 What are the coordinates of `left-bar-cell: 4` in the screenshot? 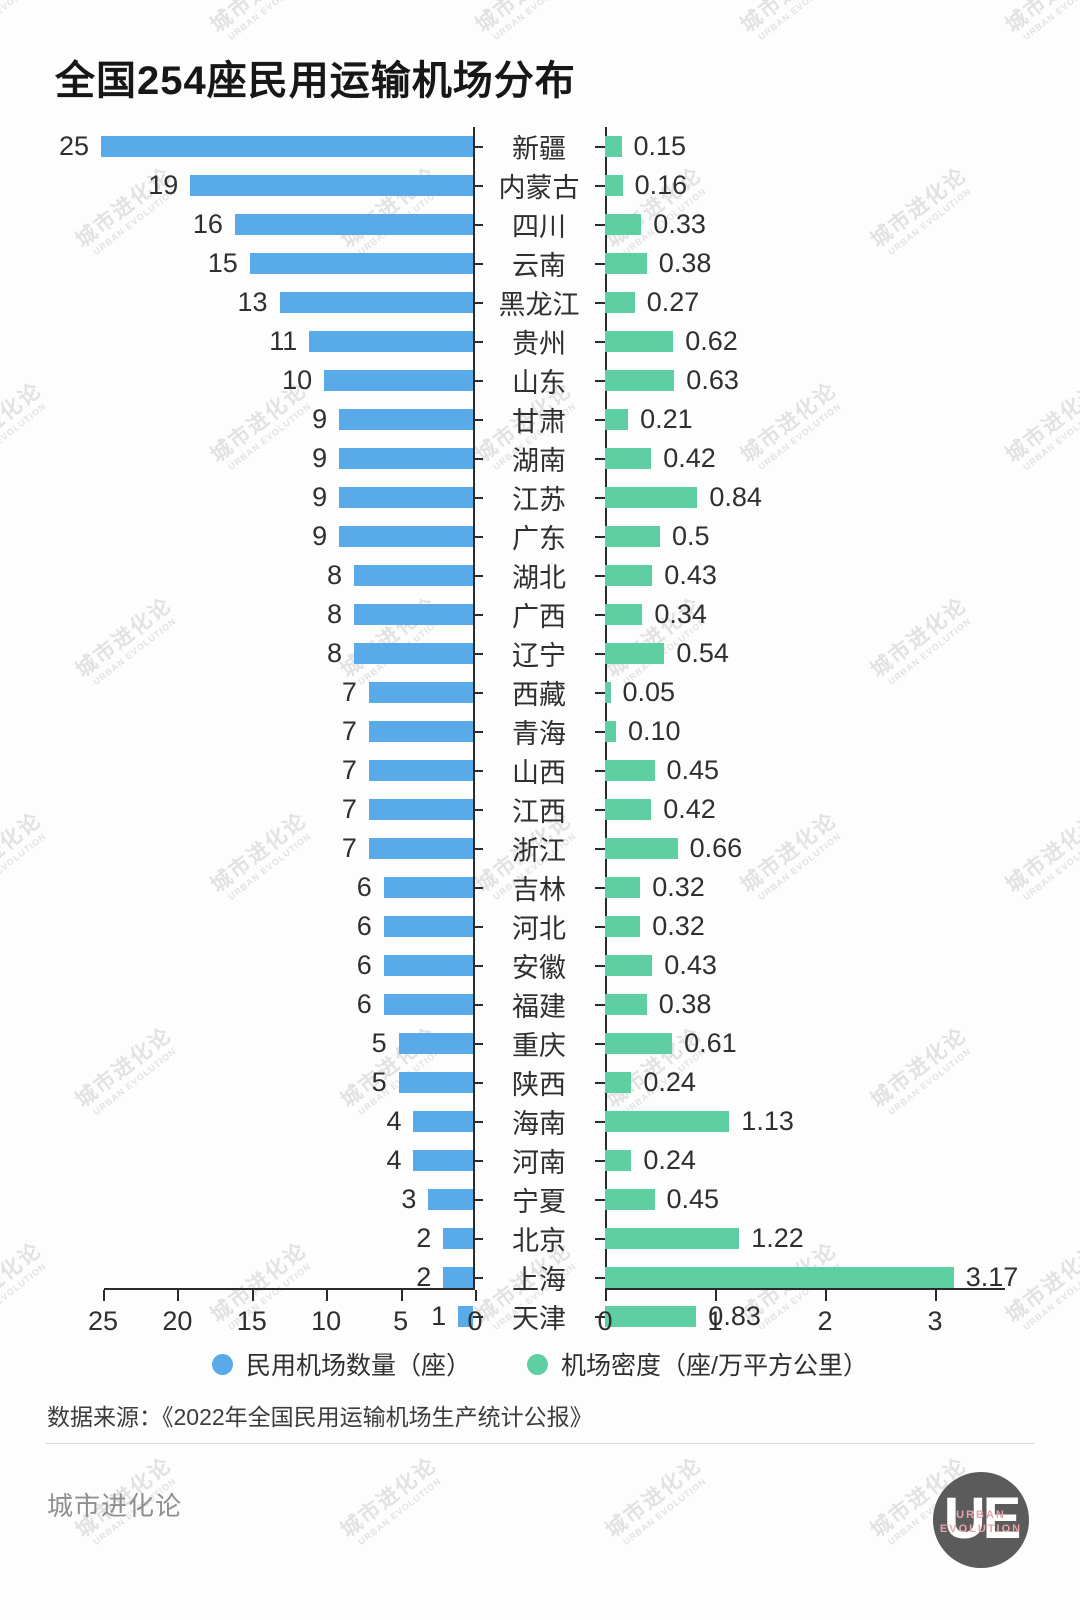 It's located at (236, 1121).